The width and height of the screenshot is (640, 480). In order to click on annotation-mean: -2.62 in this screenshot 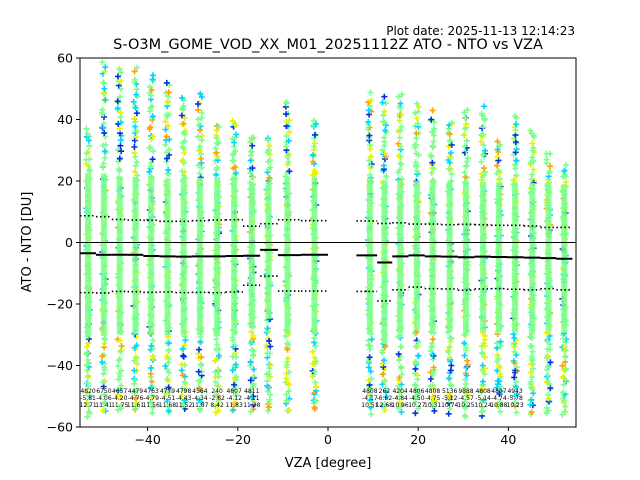, I will do `click(217, 398)`.